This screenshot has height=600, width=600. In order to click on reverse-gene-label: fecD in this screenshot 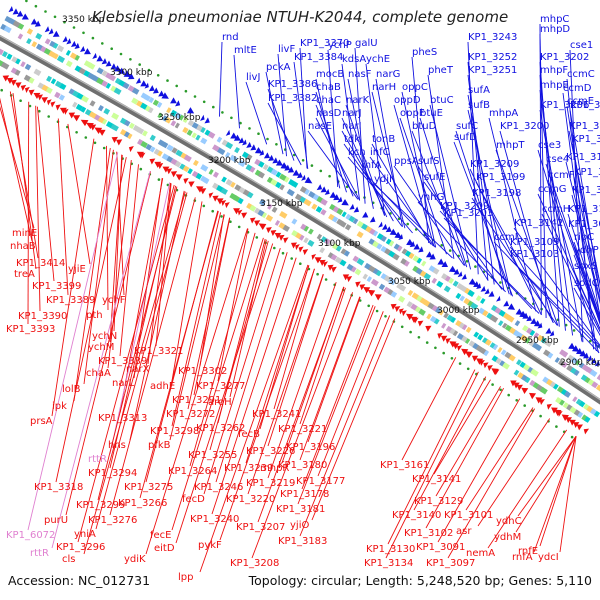, I will do `click(193, 499)`.